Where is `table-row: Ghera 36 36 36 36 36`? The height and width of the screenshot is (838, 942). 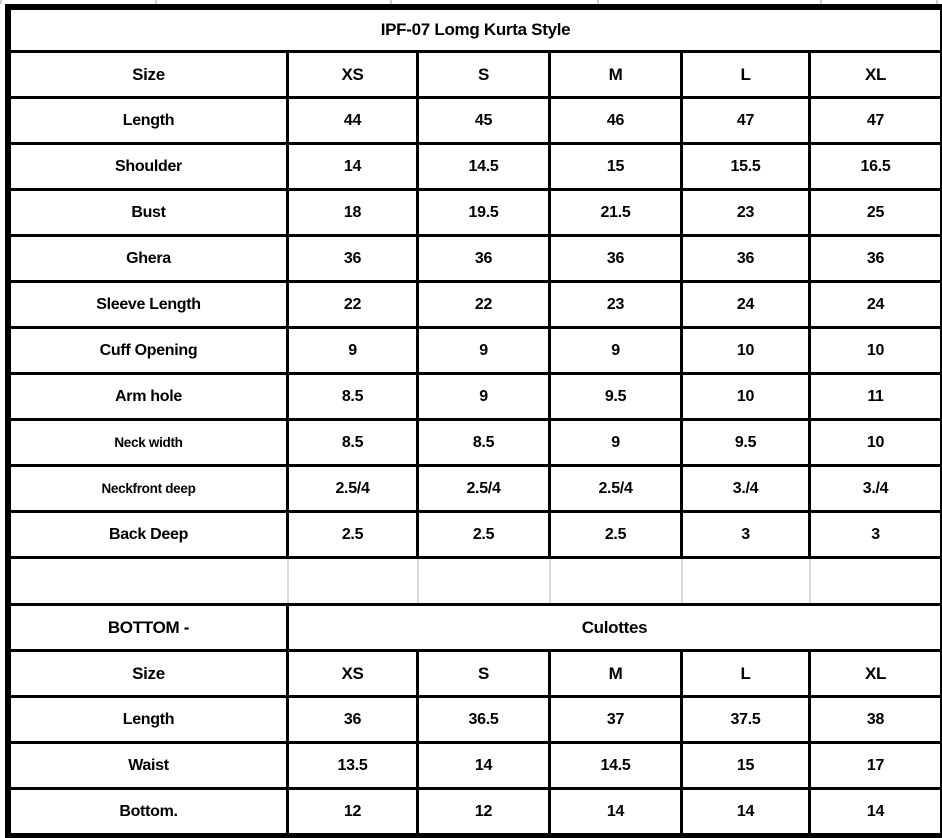
table-row: Ghera 36 36 36 36 36 is located at coordinates (475, 258).